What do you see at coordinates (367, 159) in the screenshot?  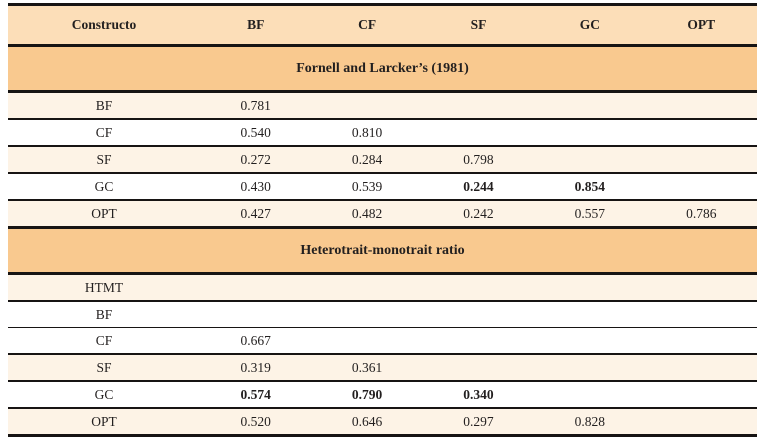 I see `value-cell: 0.284` at bounding box center [367, 159].